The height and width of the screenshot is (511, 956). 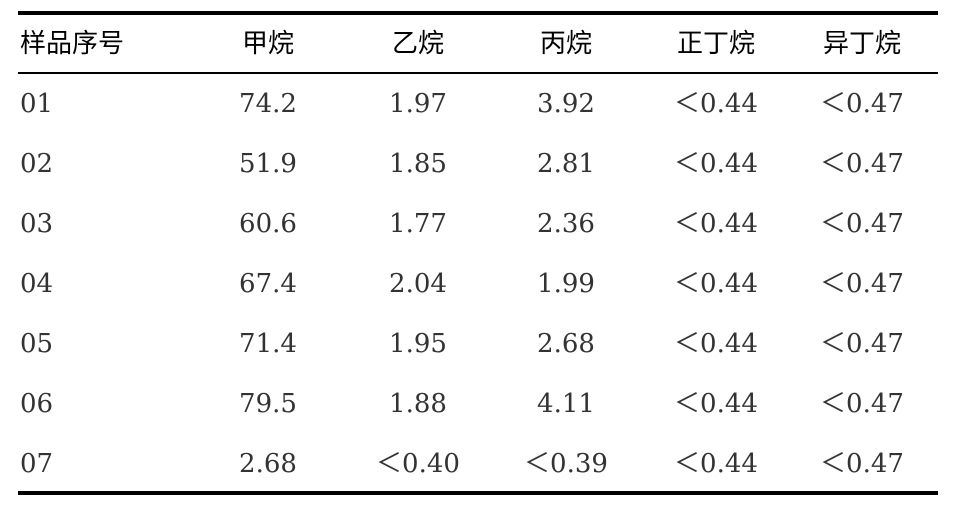 I want to click on table-cell: 05, so click(x=37, y=344).